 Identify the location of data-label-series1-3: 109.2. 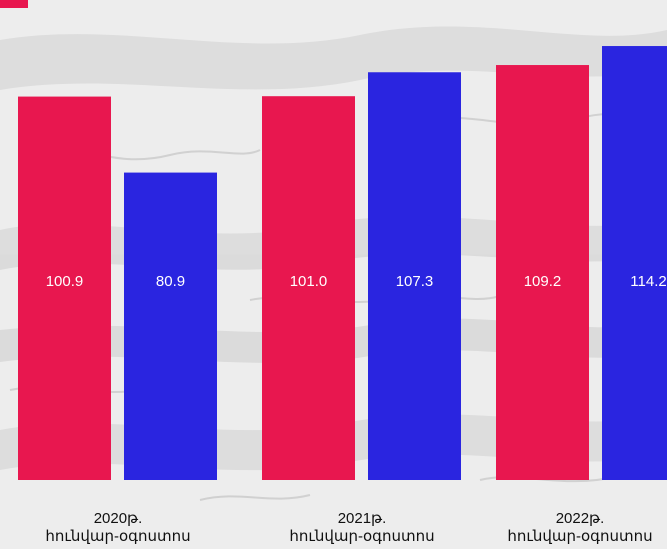
(543, 281).